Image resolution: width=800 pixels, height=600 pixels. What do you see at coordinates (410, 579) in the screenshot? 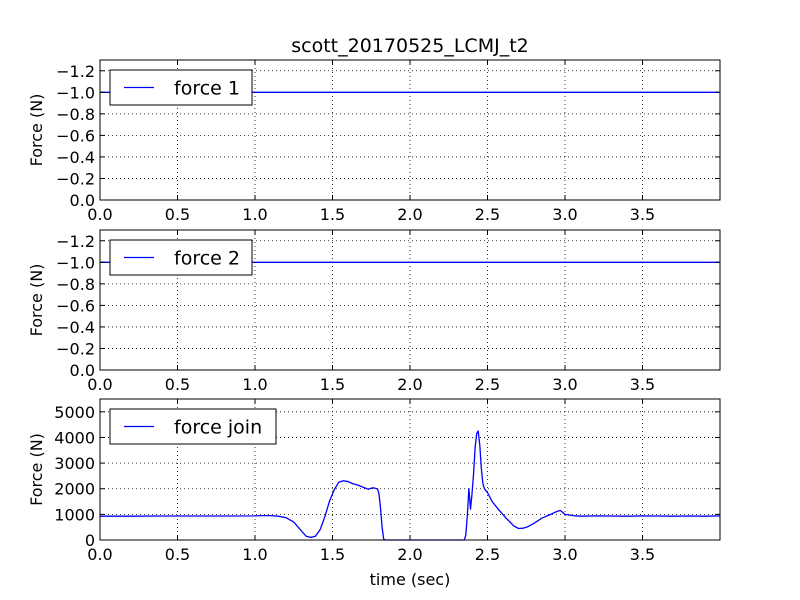
I see `x-axis-label: time (sec)` at bounding box center [410, 579].